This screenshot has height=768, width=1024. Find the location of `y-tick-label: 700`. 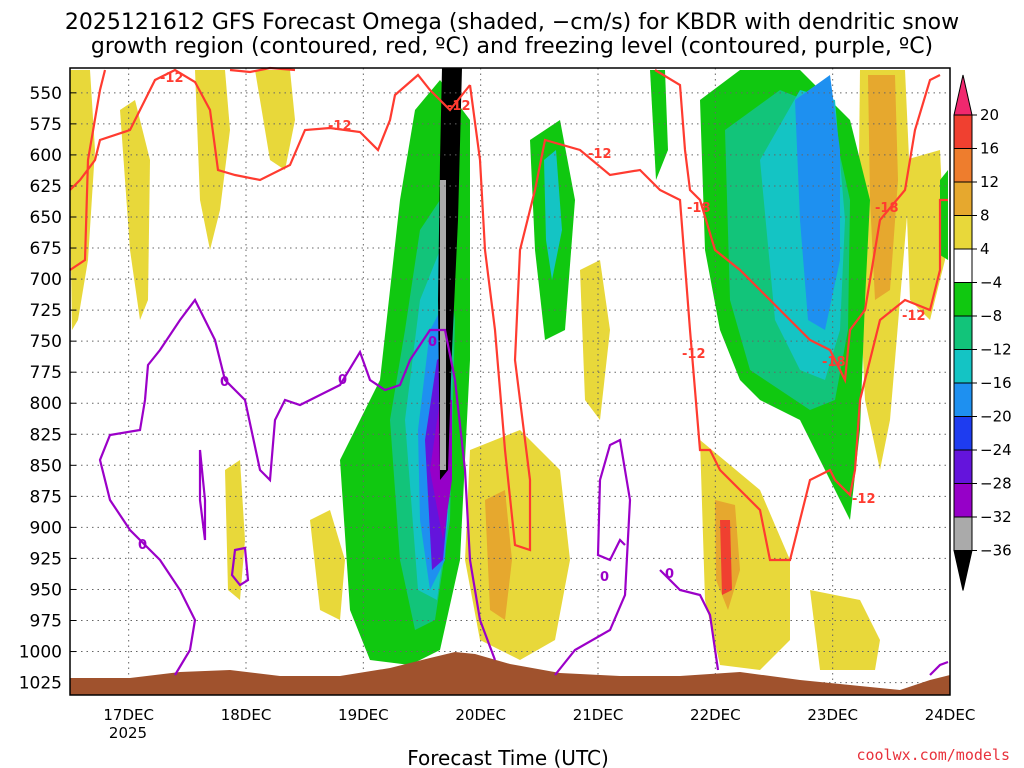

y-tick-label: 700 is located at coordinates (46, 280).